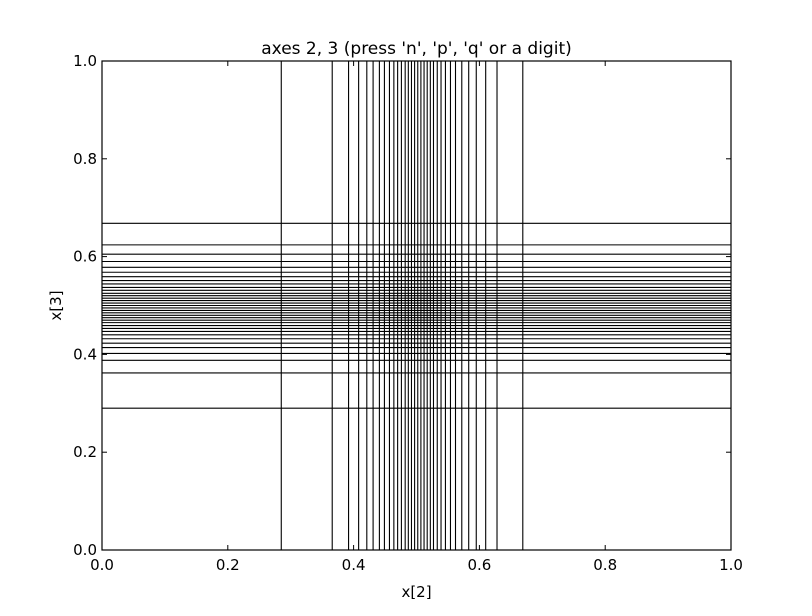 The image size is (812, 616). Describe the element at coordinates (416, 592) in the screenshot. I see `x-axis-label: x[2]` at that location.